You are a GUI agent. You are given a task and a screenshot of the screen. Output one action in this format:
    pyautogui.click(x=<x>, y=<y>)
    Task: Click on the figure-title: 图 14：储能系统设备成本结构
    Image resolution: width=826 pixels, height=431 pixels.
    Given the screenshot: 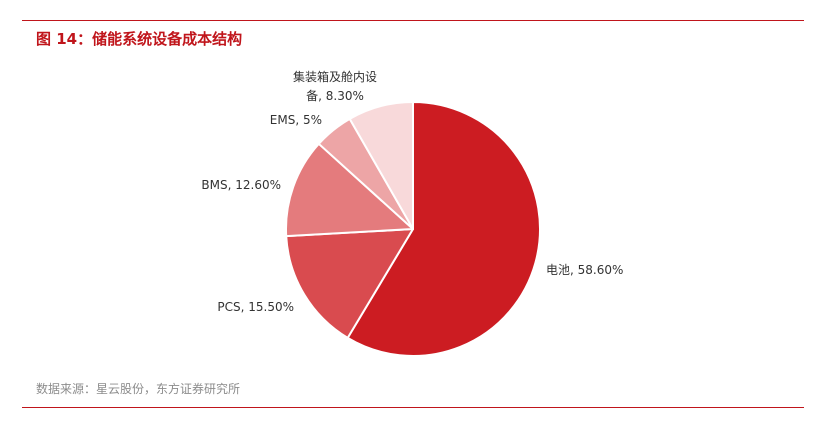 What is the action you would take?
    pyautogui.click(x=139, y=39)
    